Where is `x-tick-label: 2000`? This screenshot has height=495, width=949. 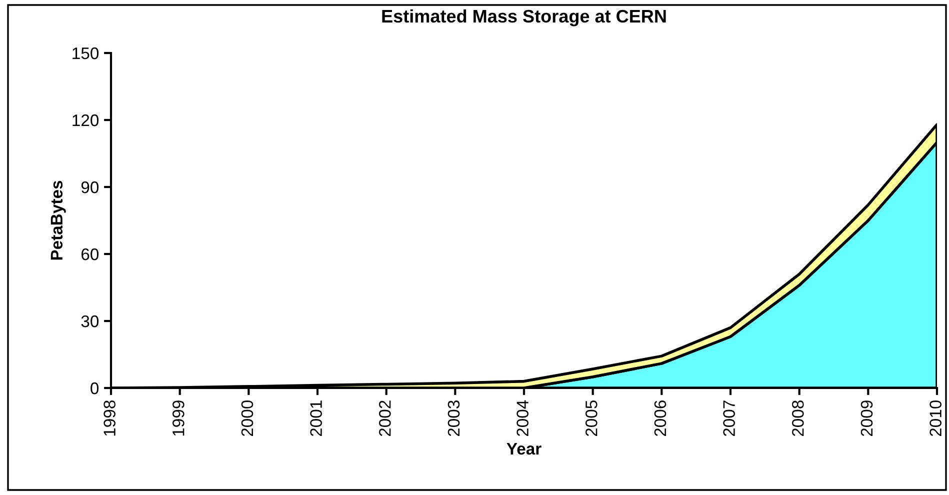
x-tick-label: 2000 is located at coordinates (247, 418).